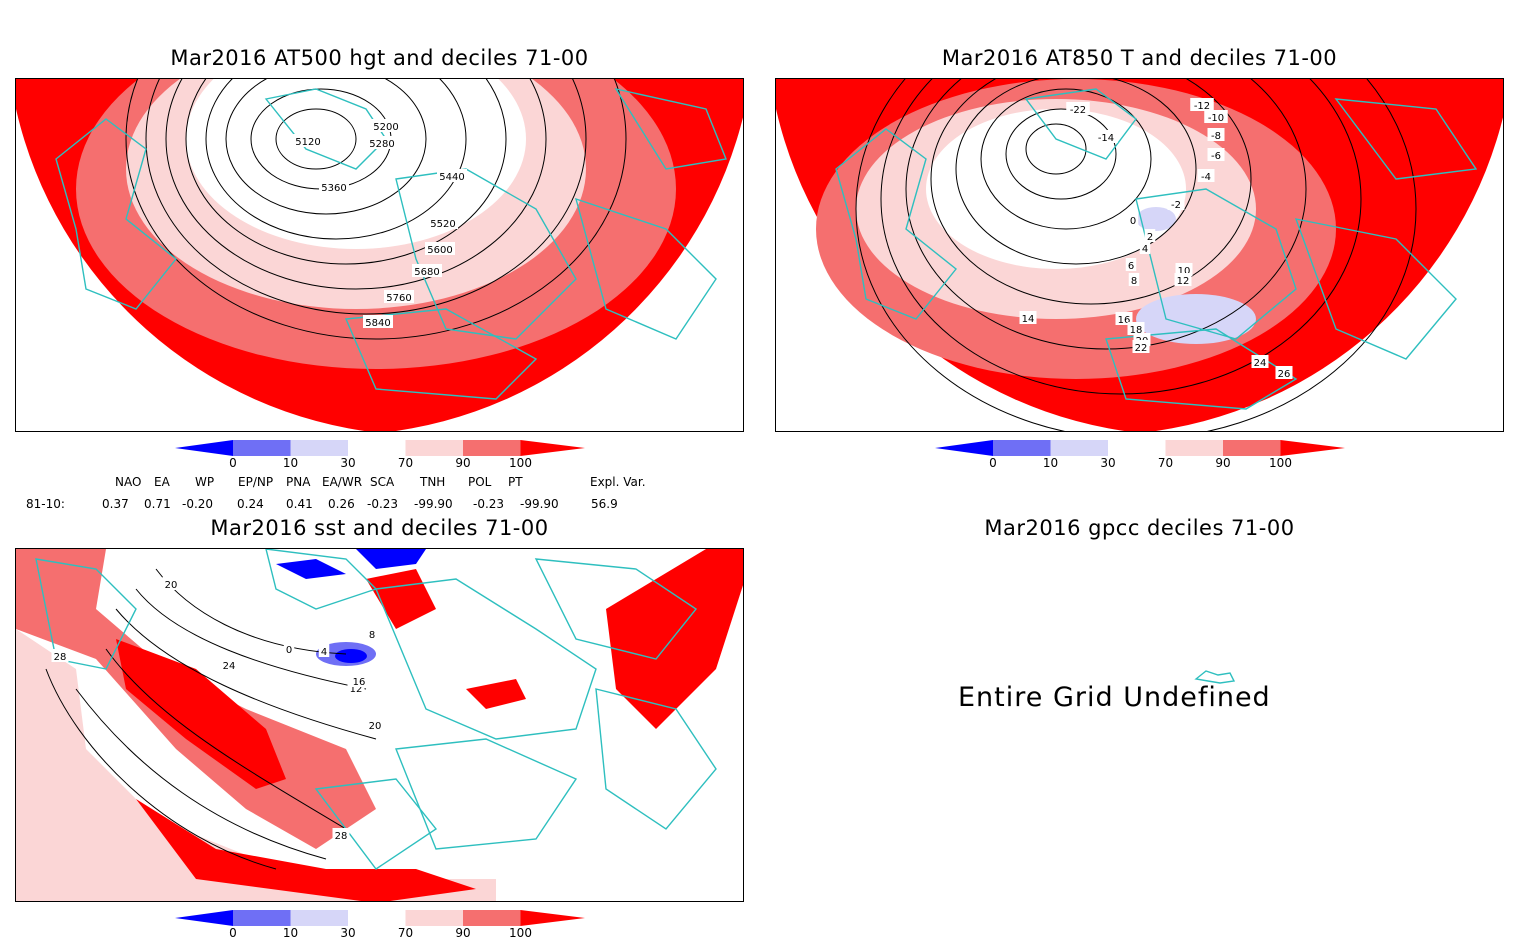  Describe the element at coordinates (379, 58) in the screenshot. I see `hgt-panel-title: Mar2016 AT500 hgt and deciles 71-00` at that location.